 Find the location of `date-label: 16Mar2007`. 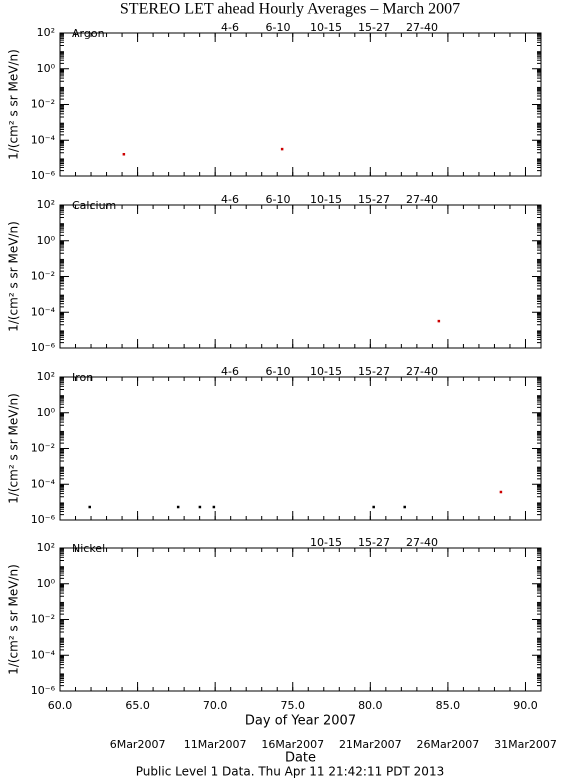

date-label: 16Mar2007 is located at coordinates (292, 744).